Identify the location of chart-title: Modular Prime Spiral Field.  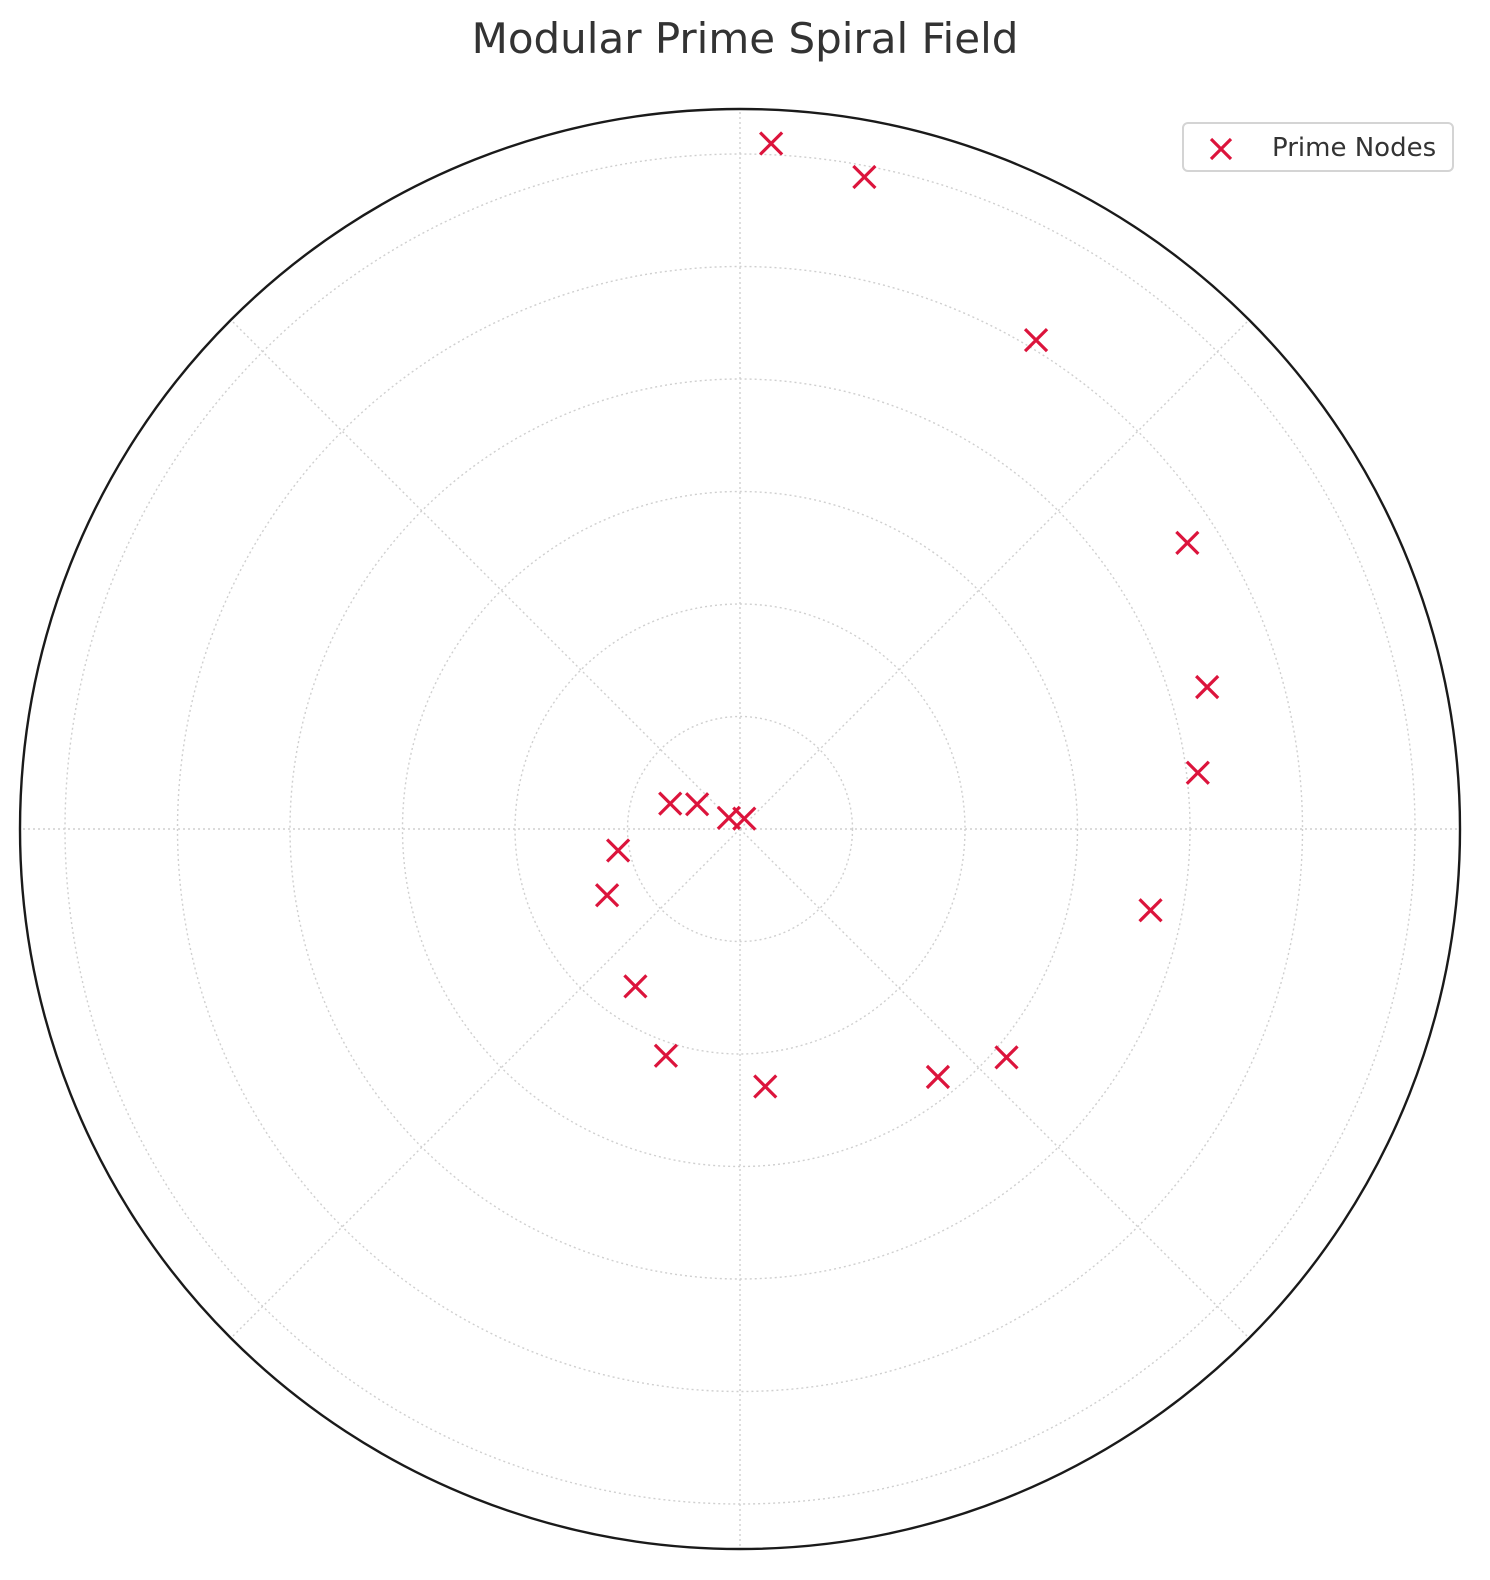
(745, 38).